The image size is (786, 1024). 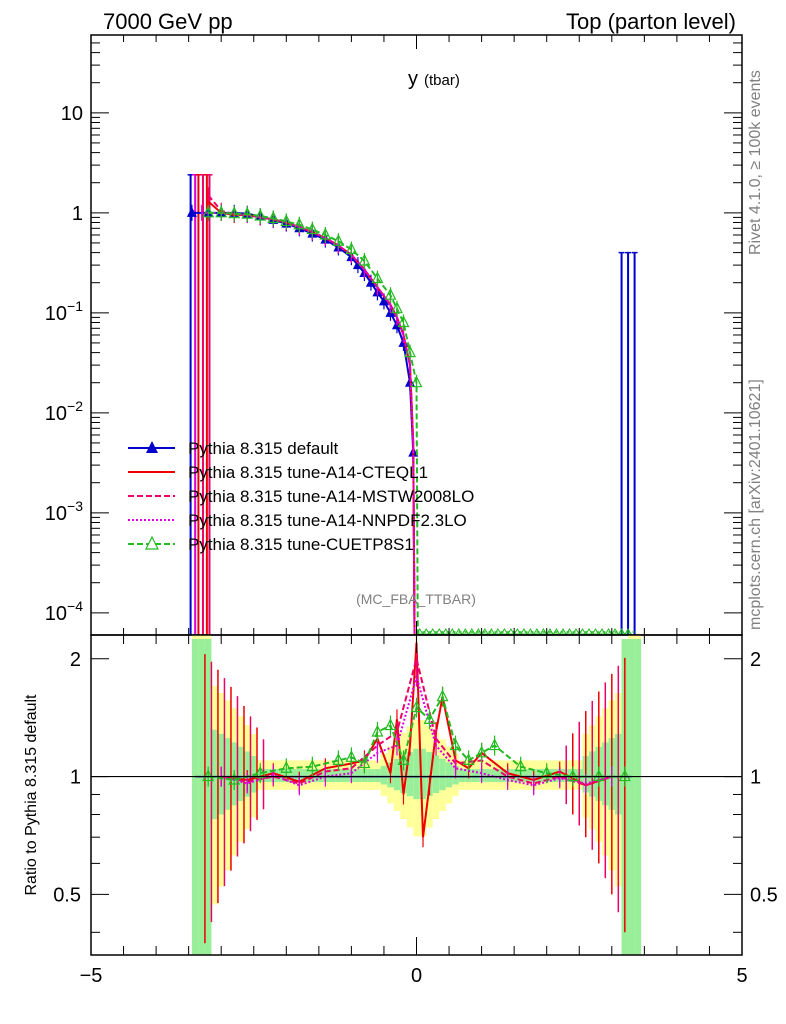 I want to click on main-title-sub: (tbar), so click(x=442, y=80).